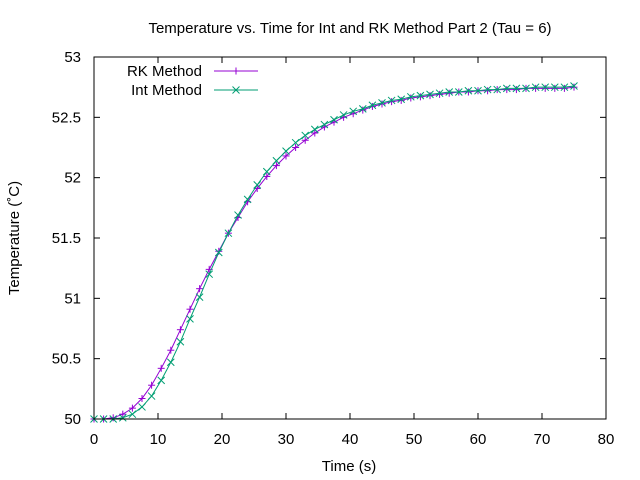 The width and height of the screenshot is (640, 480). Describe the element at coordinates (72, 419) in the screenshot. I see `y-tick-label: 50` at that location.